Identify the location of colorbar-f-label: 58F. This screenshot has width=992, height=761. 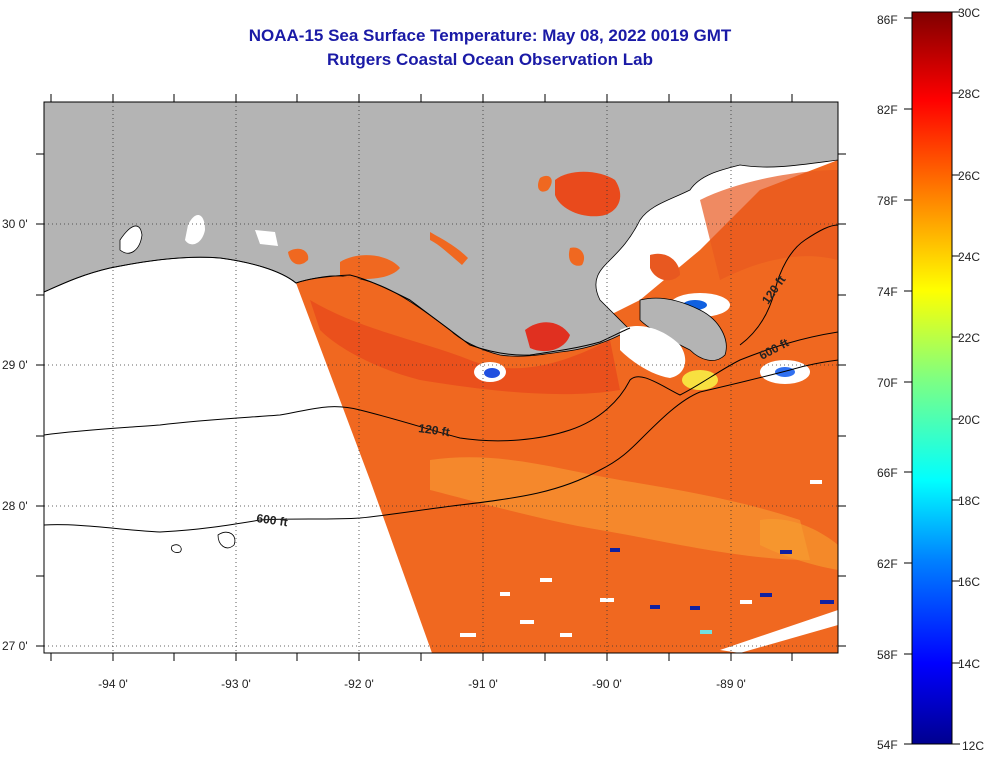
(887, 655).